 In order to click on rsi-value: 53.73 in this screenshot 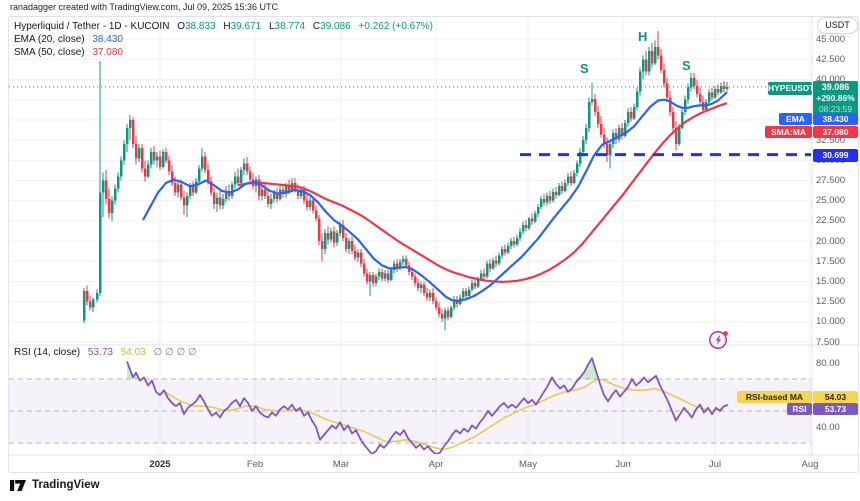, I will do `click(100, 352)`.